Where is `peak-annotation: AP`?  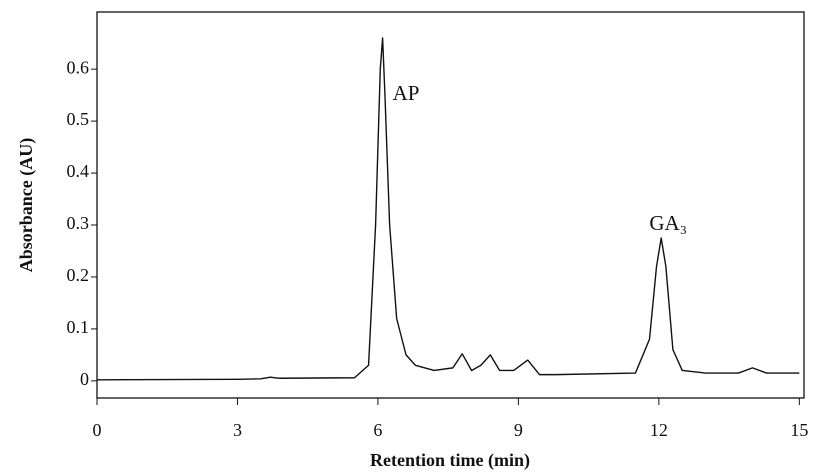
peak-annotation: AP is located at coordinates (406, 93).